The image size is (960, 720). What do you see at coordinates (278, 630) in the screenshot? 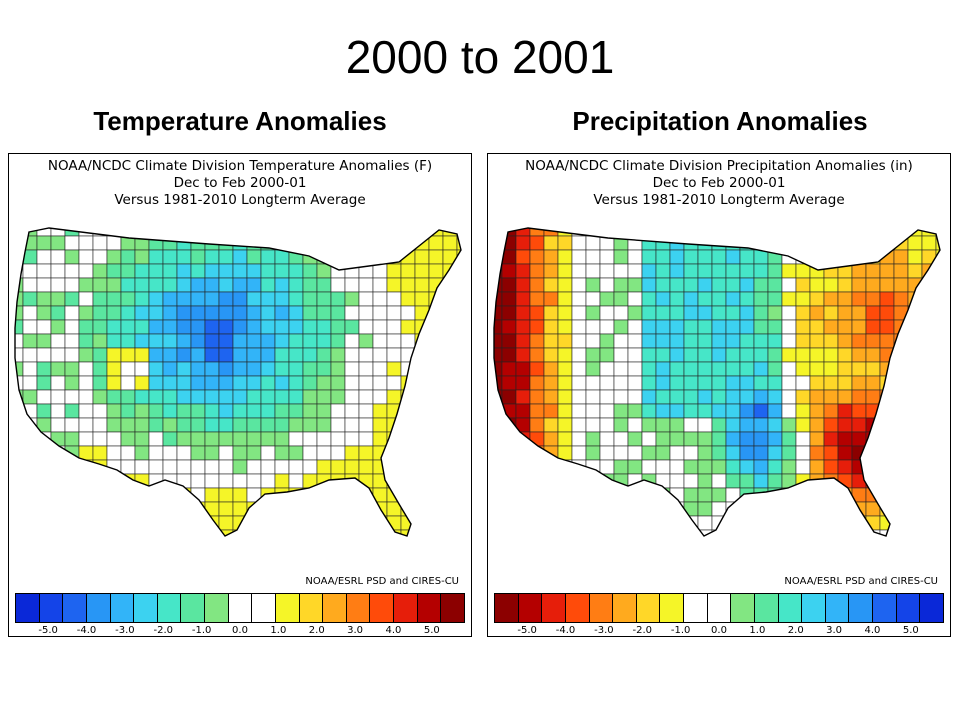
I see `colorbar-tick-label: 1.0` at bounding box center [278, 630].